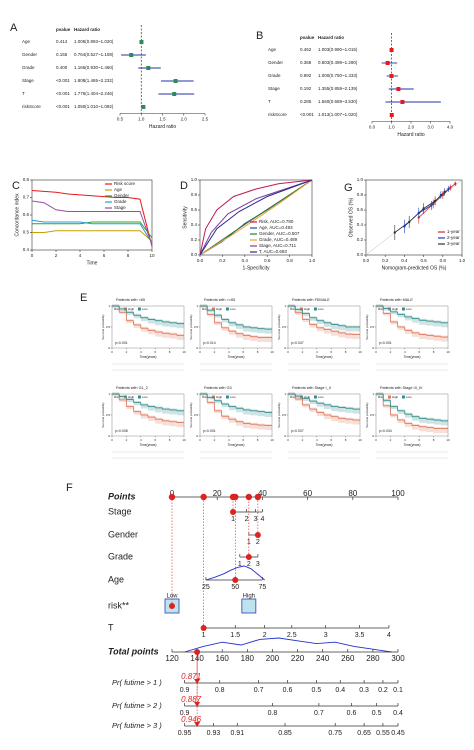  What do you see at coordinates (453, 237) in the screenshot?
I see `legend-label: 2-year` at bounding box center [453, 237].